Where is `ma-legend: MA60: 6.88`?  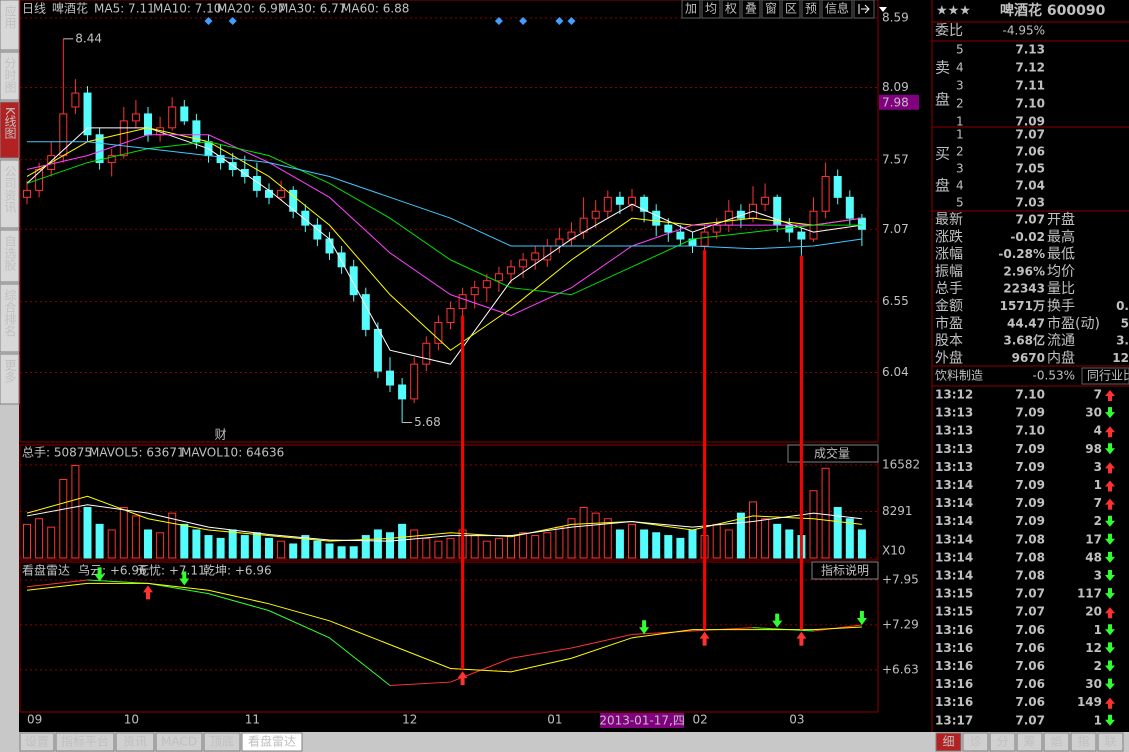
ma-legend: MA60: 6.88 is located at coordinates (375, 9).